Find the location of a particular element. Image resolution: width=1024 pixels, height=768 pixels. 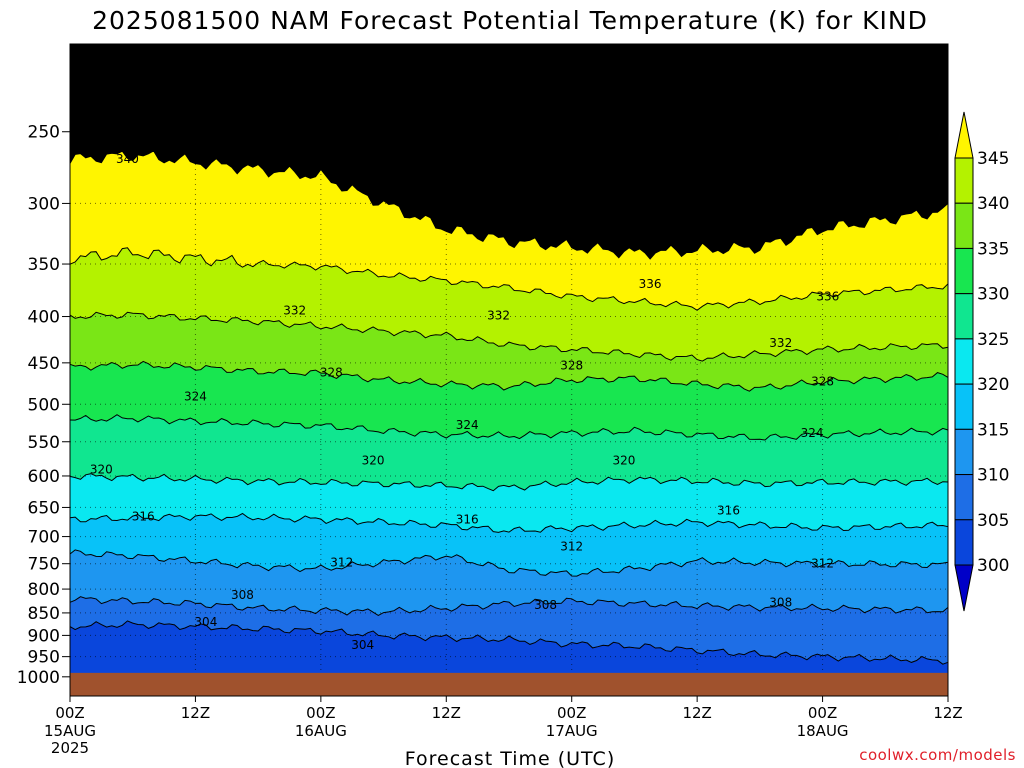

colorbar-label: 340 is located at coordinates (993, 204).